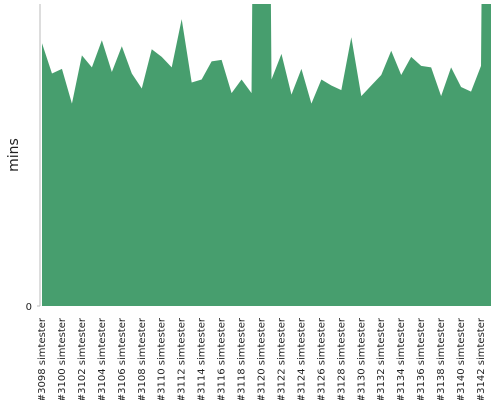 The height and width of the screenshot is (400, 500). Describe the element at coordinates (461, 358) in the screenshot. I see `x-tick-label: #3140 simtester` at that location.